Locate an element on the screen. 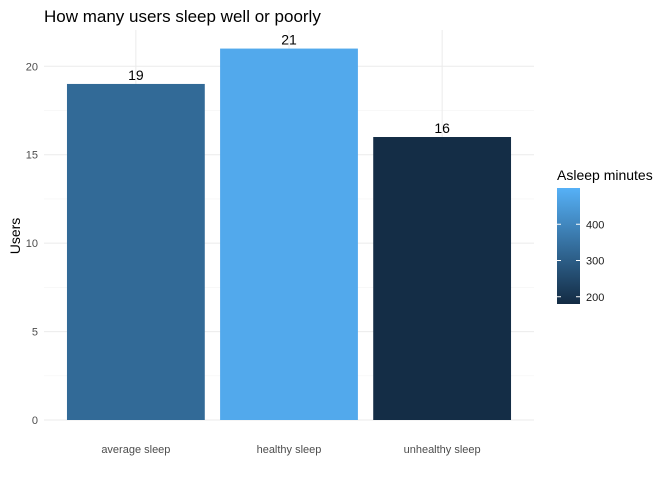 Image resolution: width=672 pixels, height=480 pixels. legend-ticks: 200 300 400 is located at coordinates (580, 261).